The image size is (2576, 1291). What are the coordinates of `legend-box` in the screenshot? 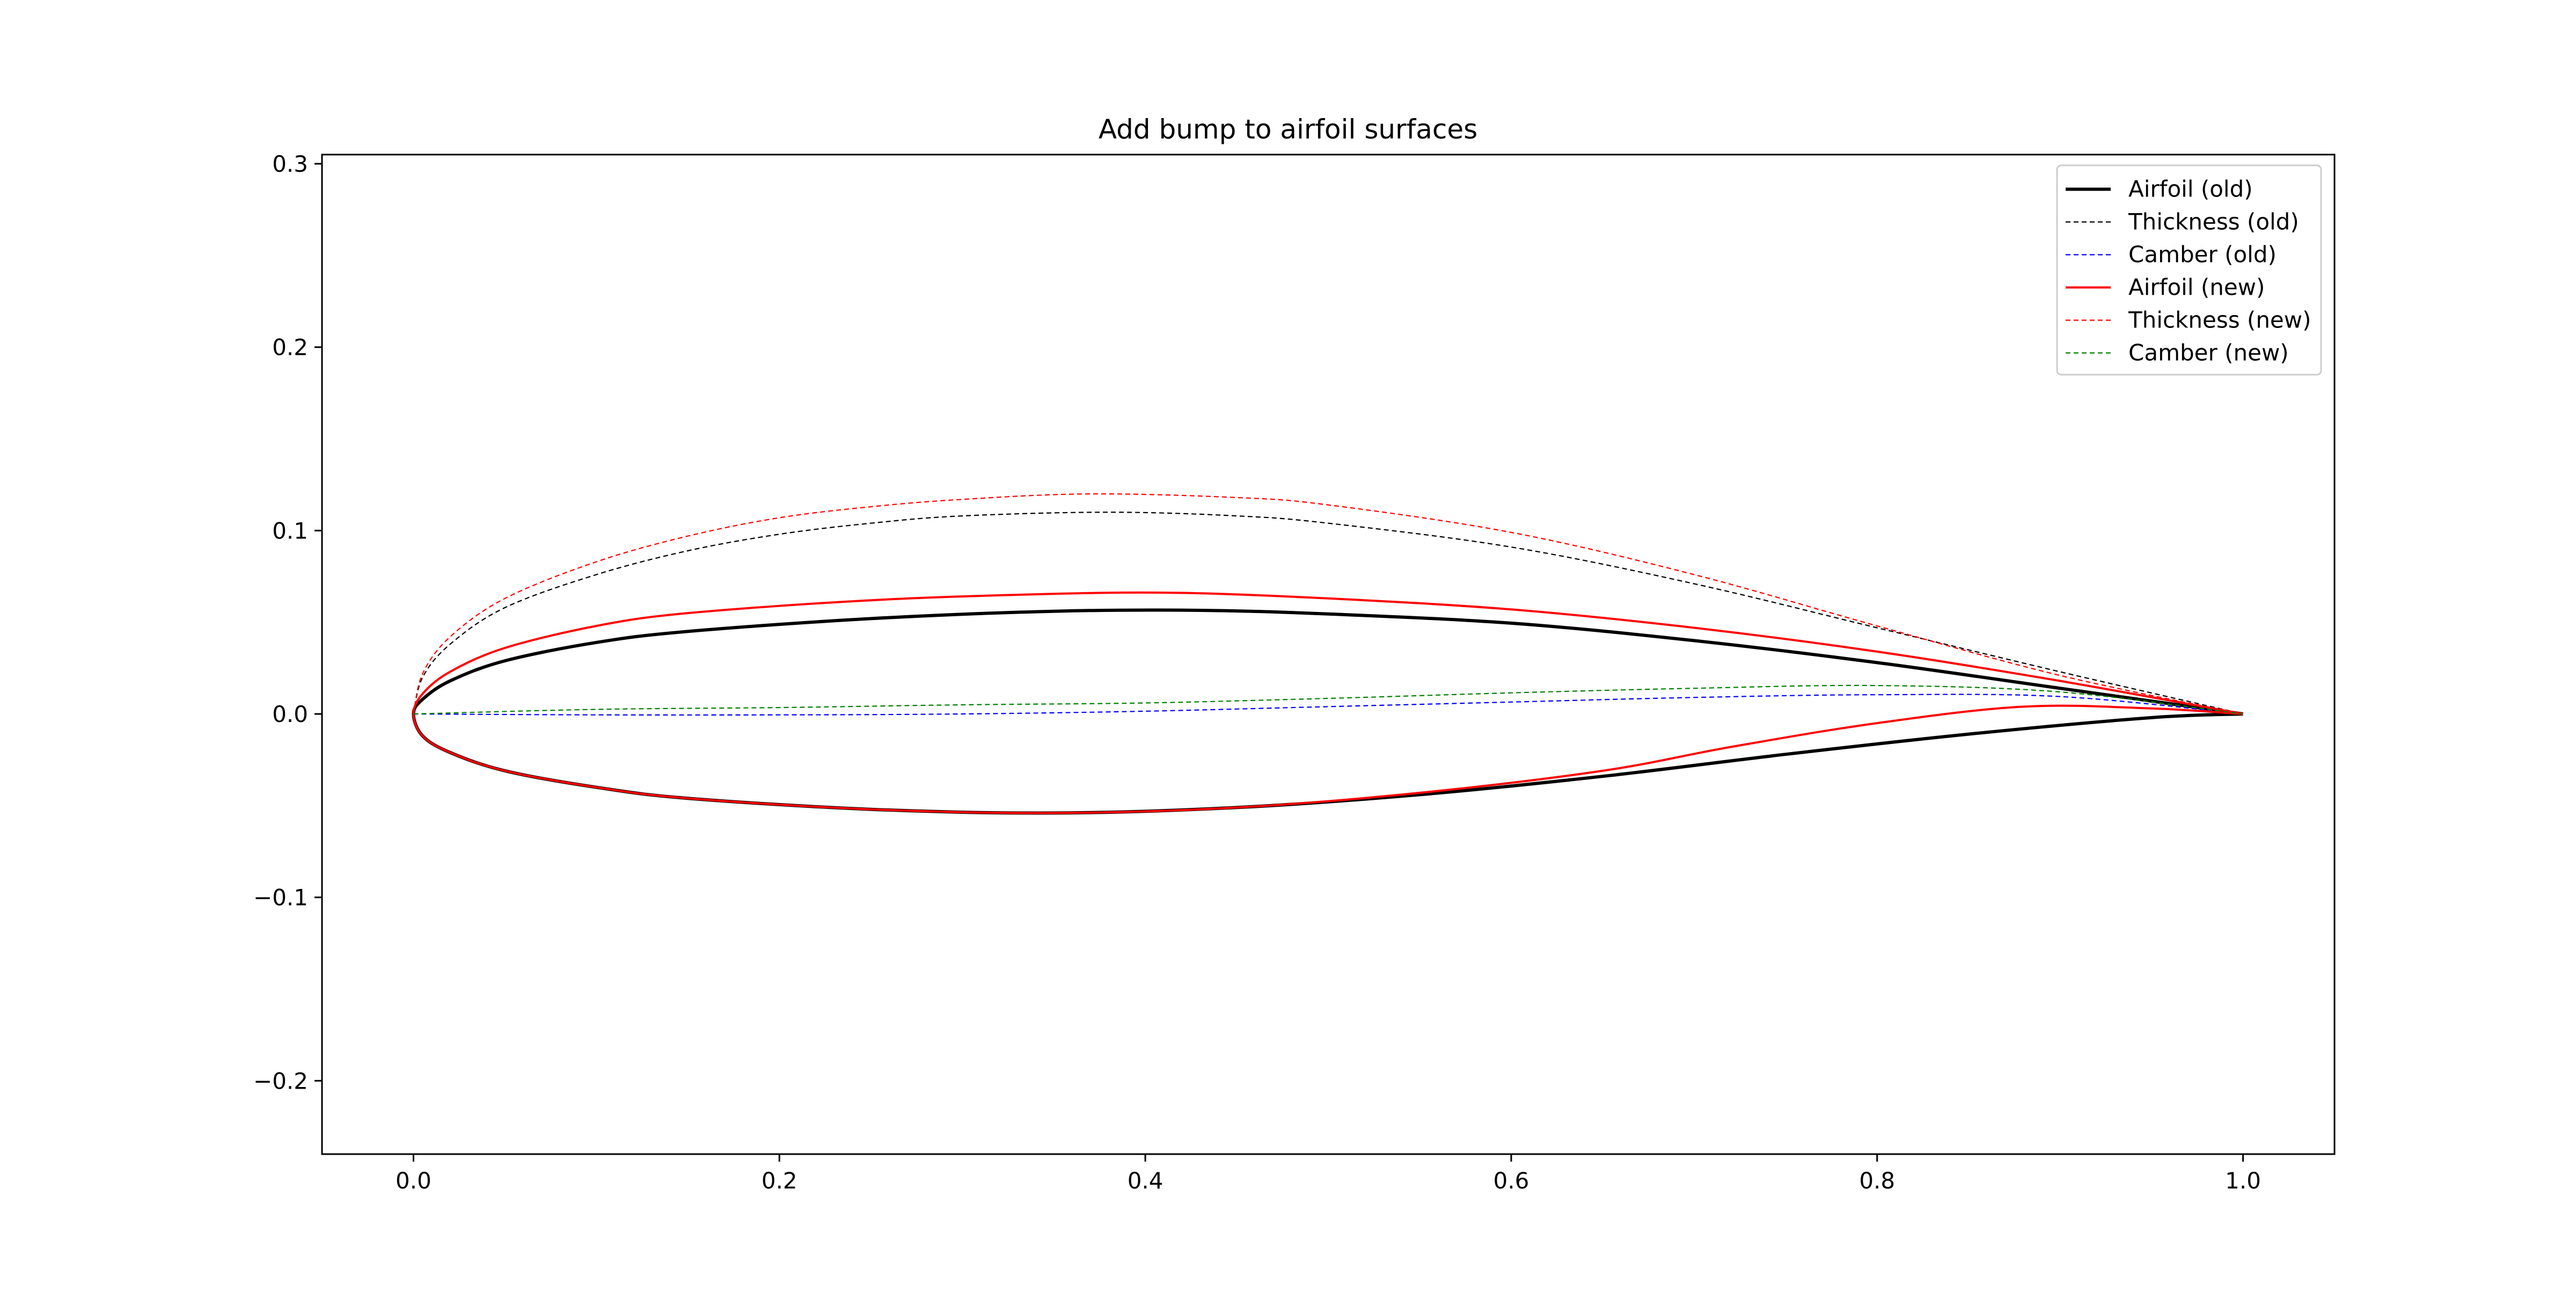 It's located at (2189, 270).